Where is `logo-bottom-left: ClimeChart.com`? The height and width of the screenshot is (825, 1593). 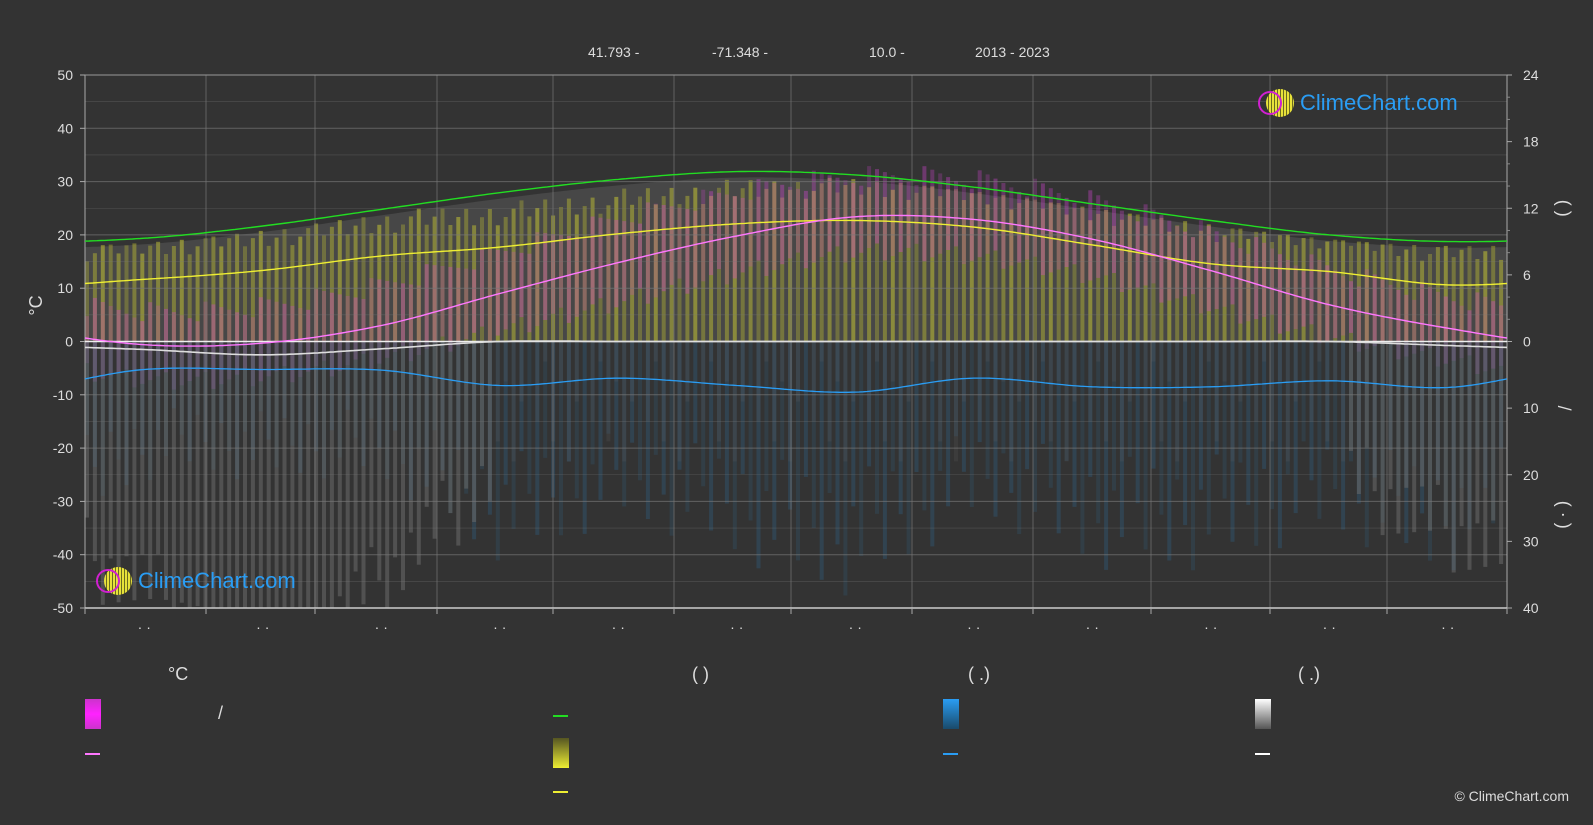 logo-bottom-left: ClimeChart.com is located at coordinates (196, 581).